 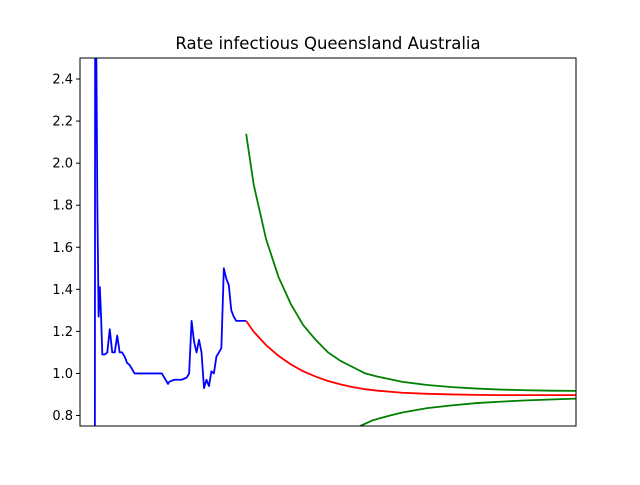 What do you see at coordinates (62, 122) in the screenshot?
I see `y-tick-label: 2.2` at bounding box center [62, 122].